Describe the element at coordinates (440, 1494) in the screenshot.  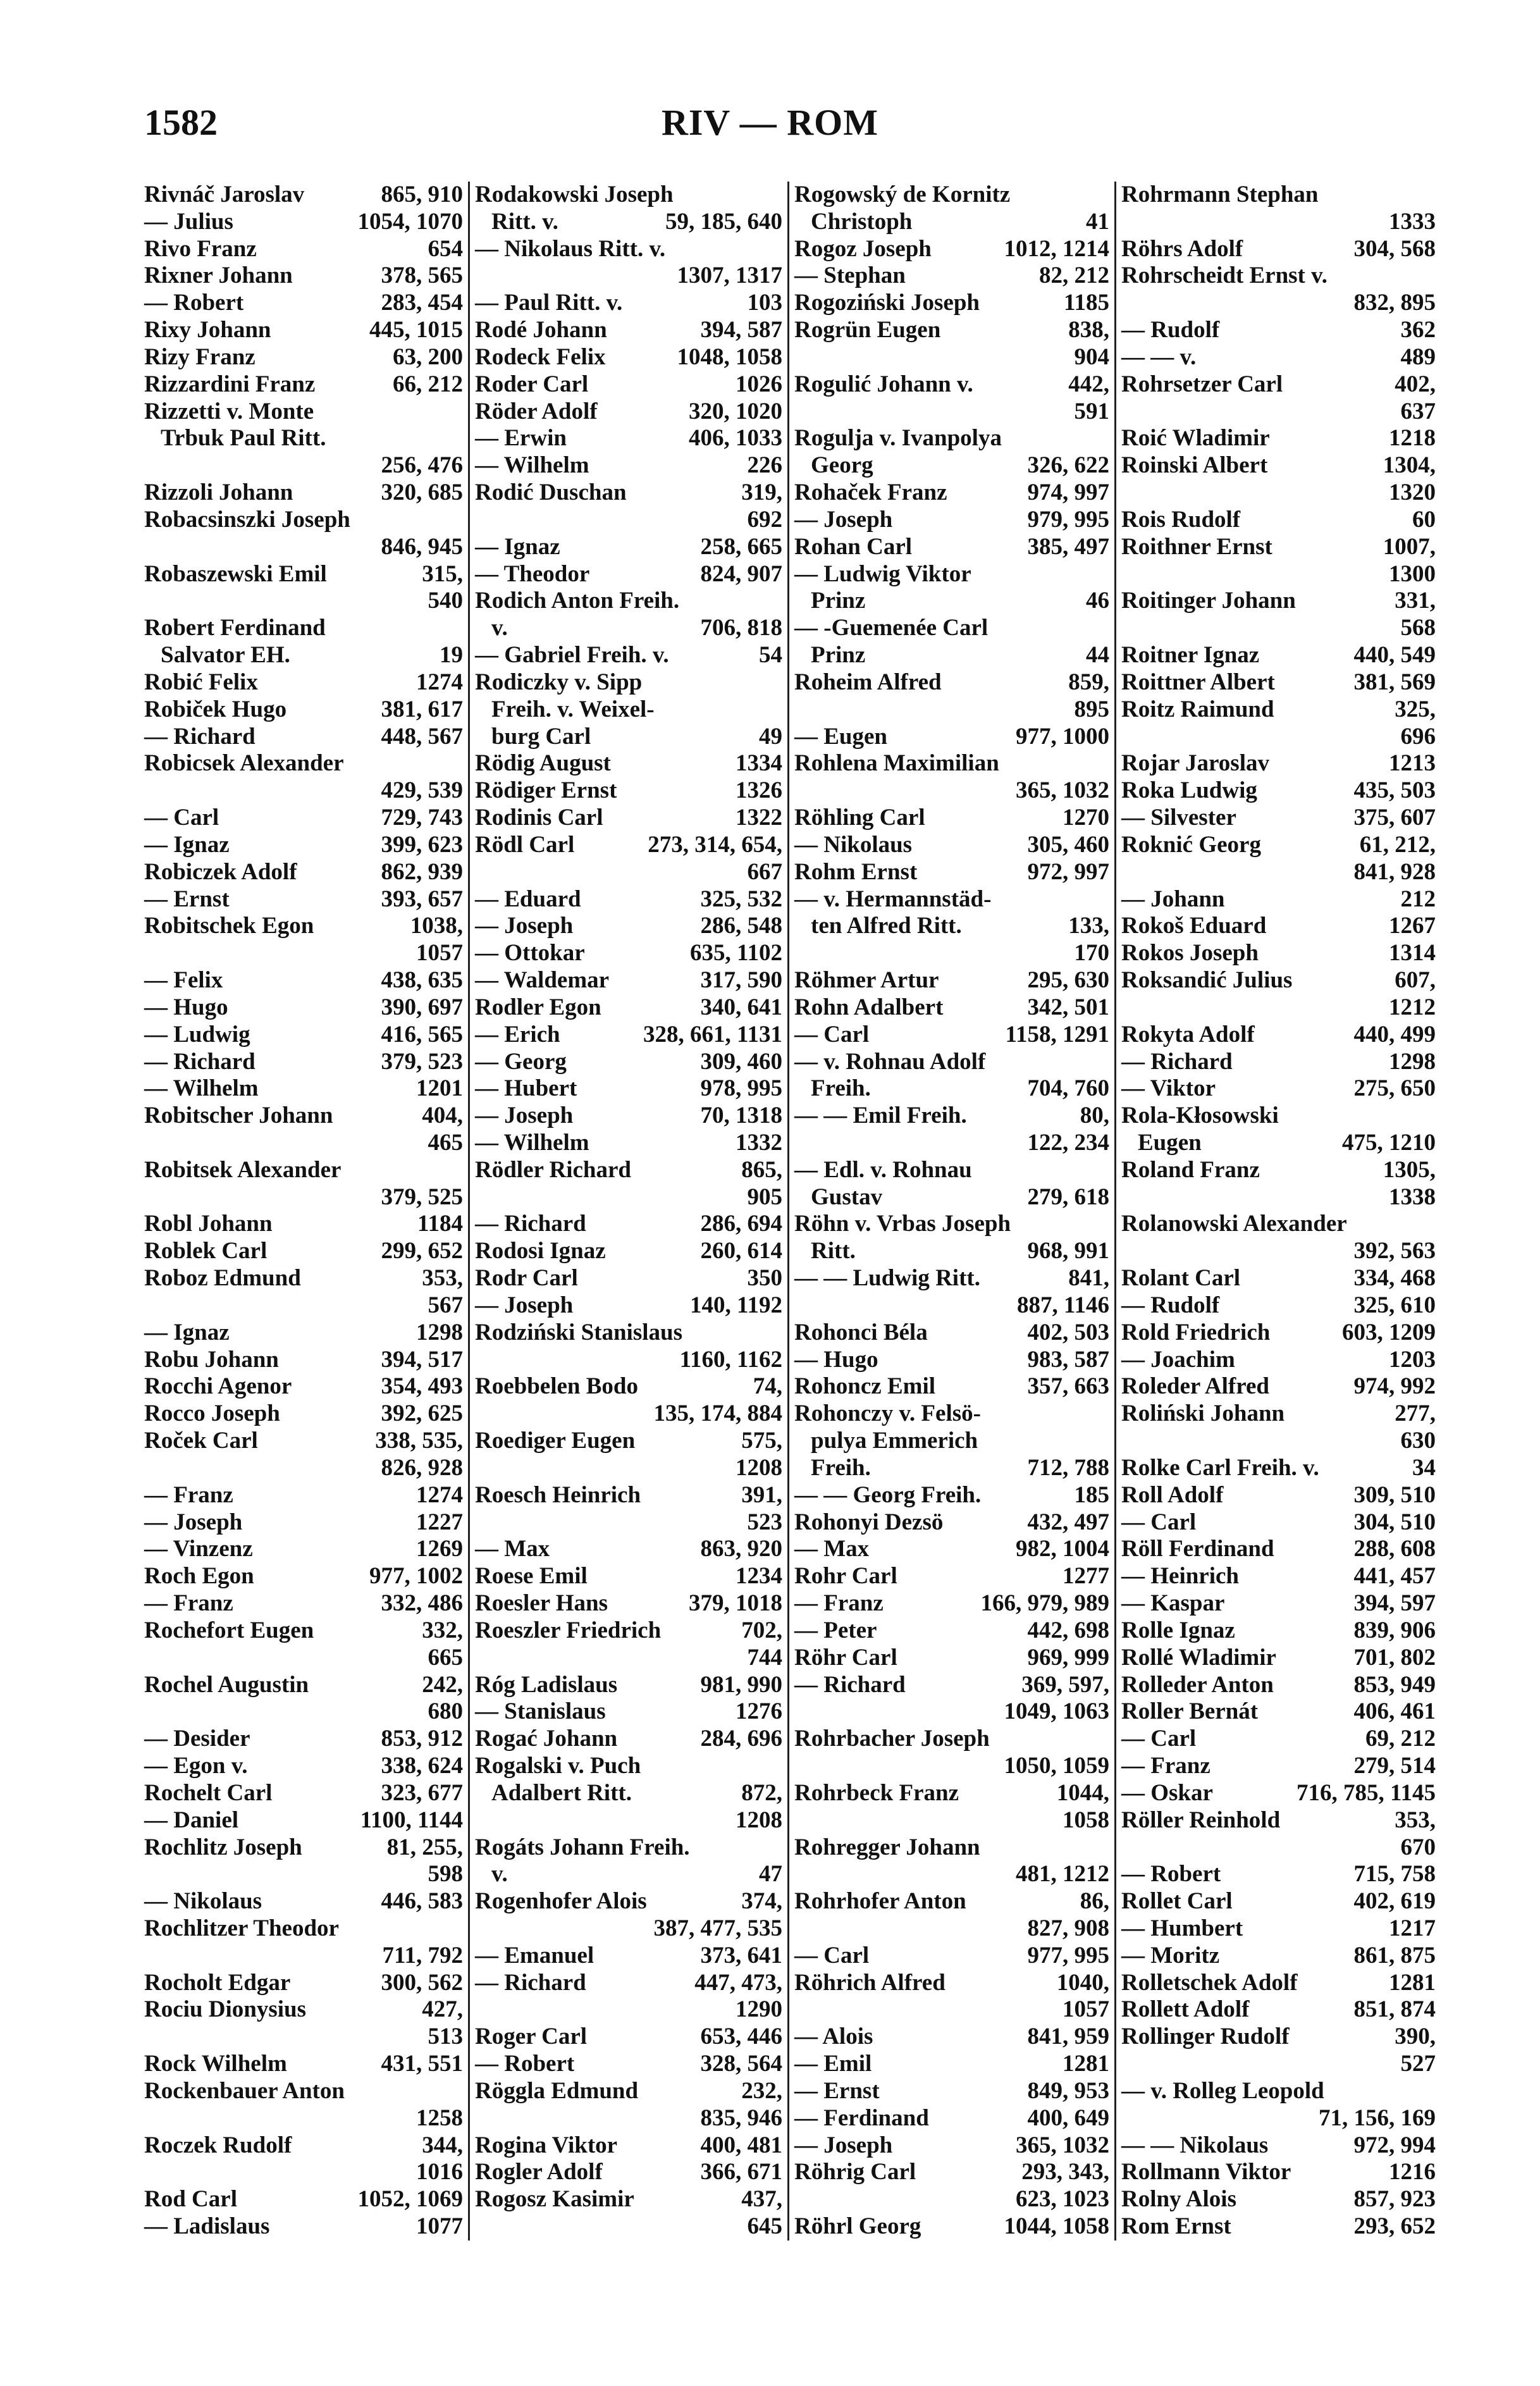
I see `entry-page-refs: 1274` at that location.